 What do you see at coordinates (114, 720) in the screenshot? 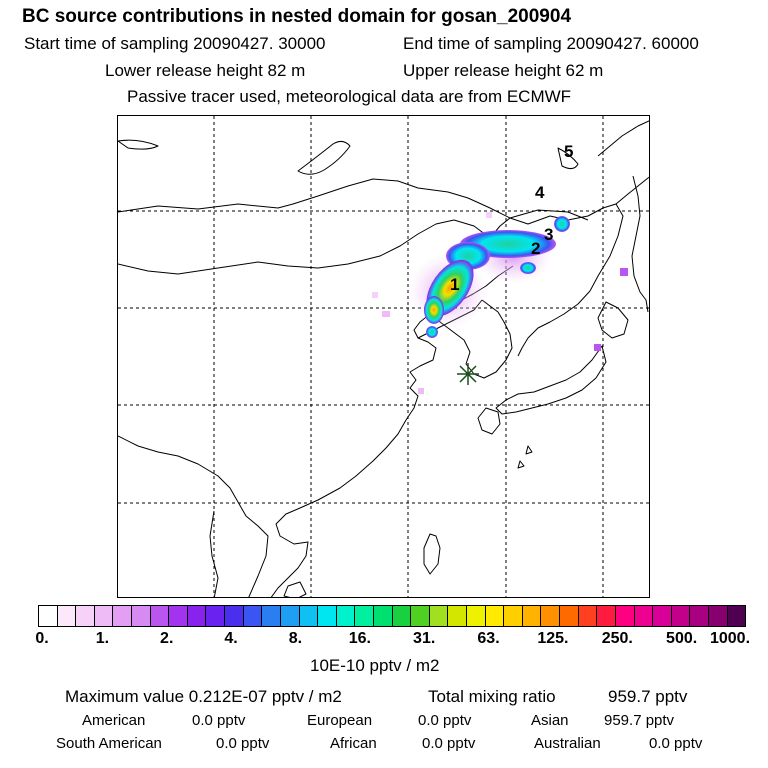
I see `region-name: American` at bounding box center [114, 720].